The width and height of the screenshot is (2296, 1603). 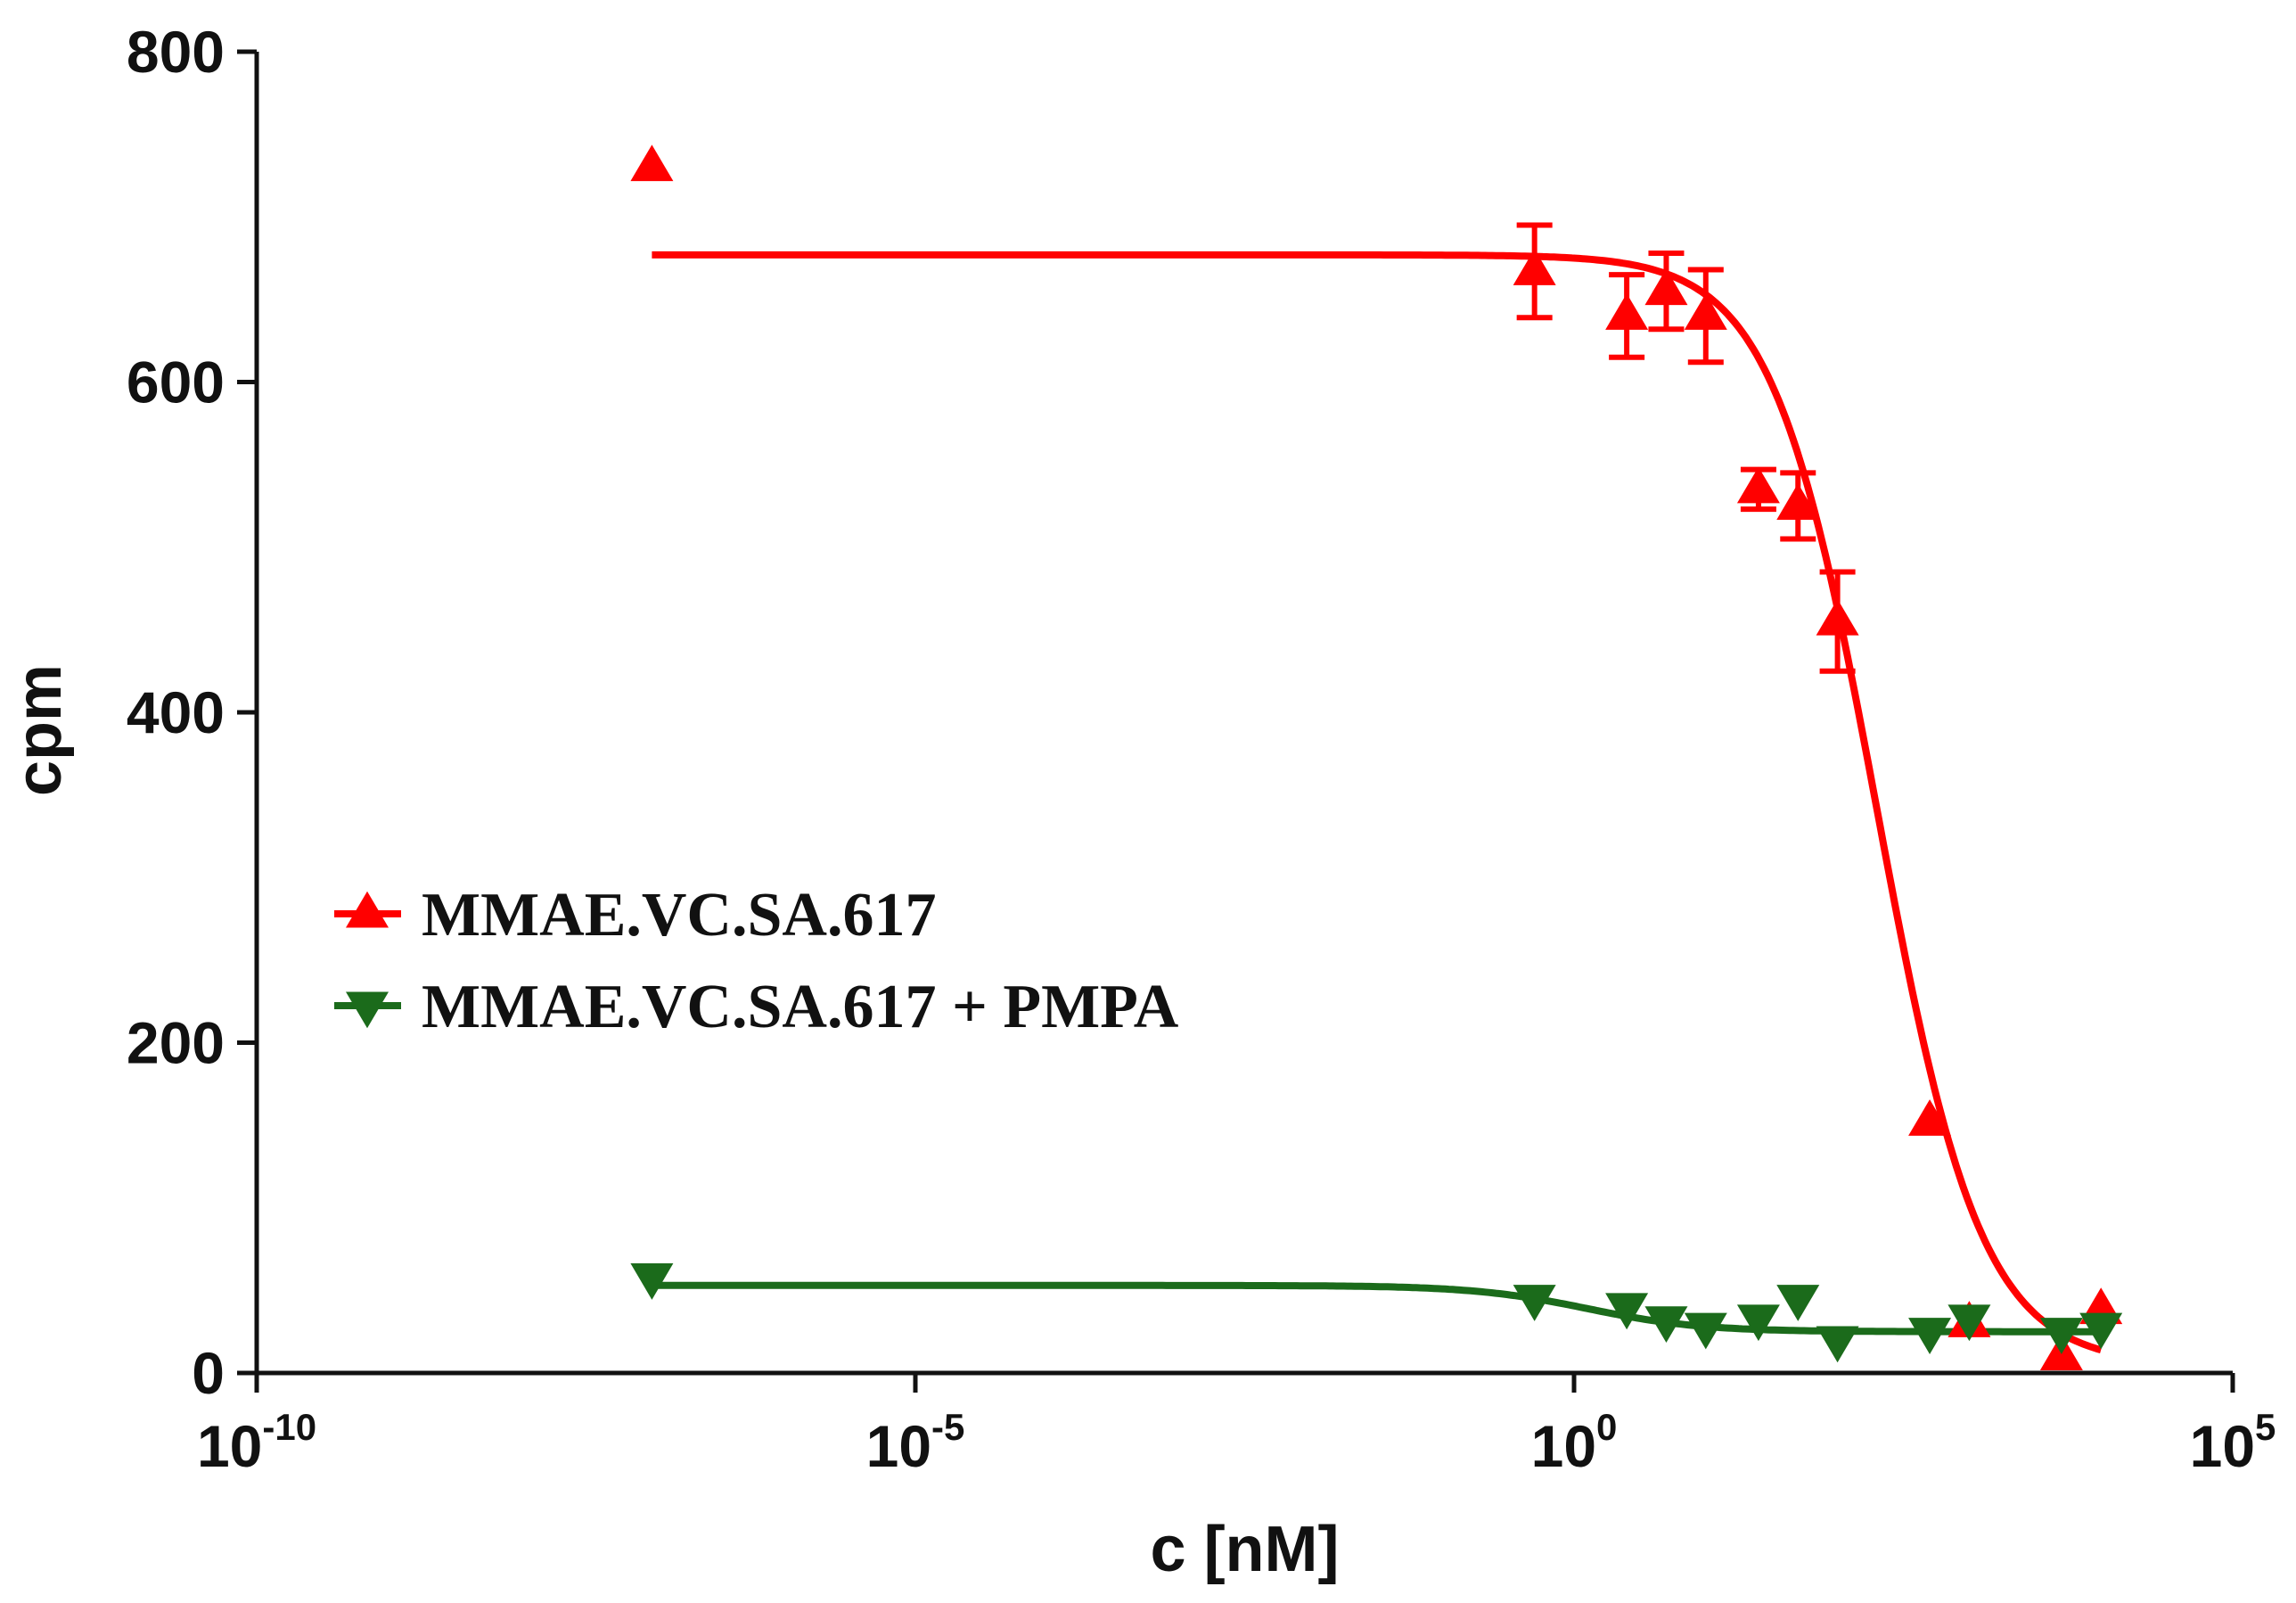 What do you see at coordinates (176, 52) in the screenshot?
I see `y-tick-label: 800` at bounding box center [176, 52].